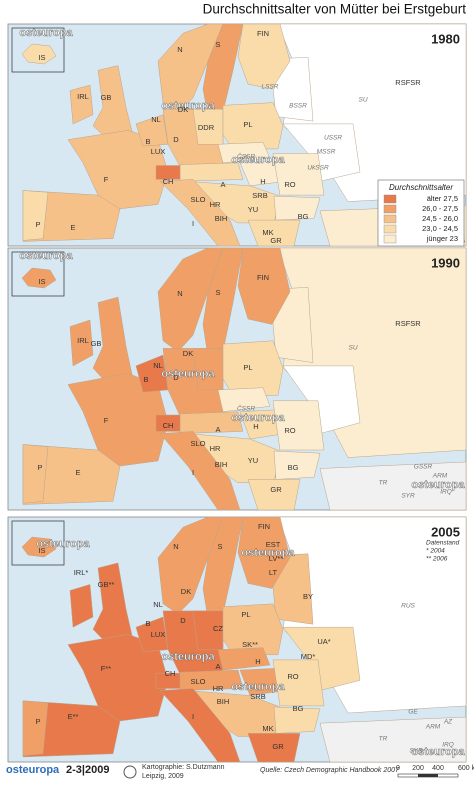  What do you see at coordinates (270, 87) in the screenshot?
I see `country-label: LSSR` at bounding box center [270, 87].